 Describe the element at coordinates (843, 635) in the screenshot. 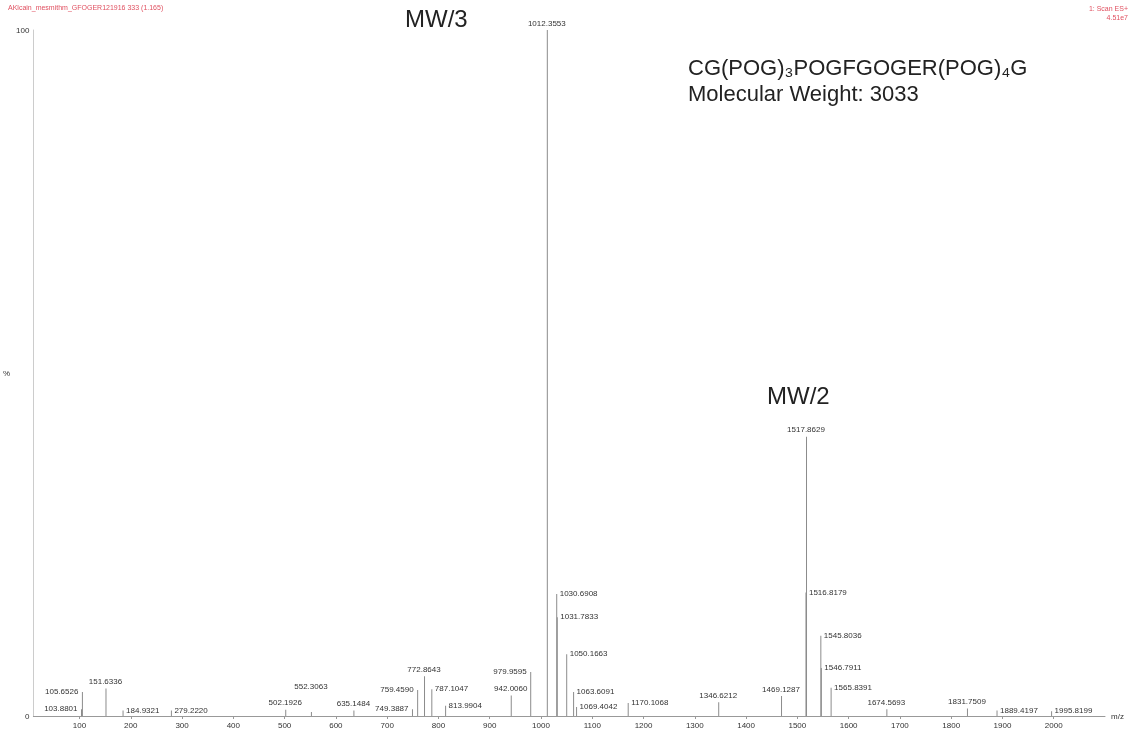

I see `annotation: 1545.8036` at that location.